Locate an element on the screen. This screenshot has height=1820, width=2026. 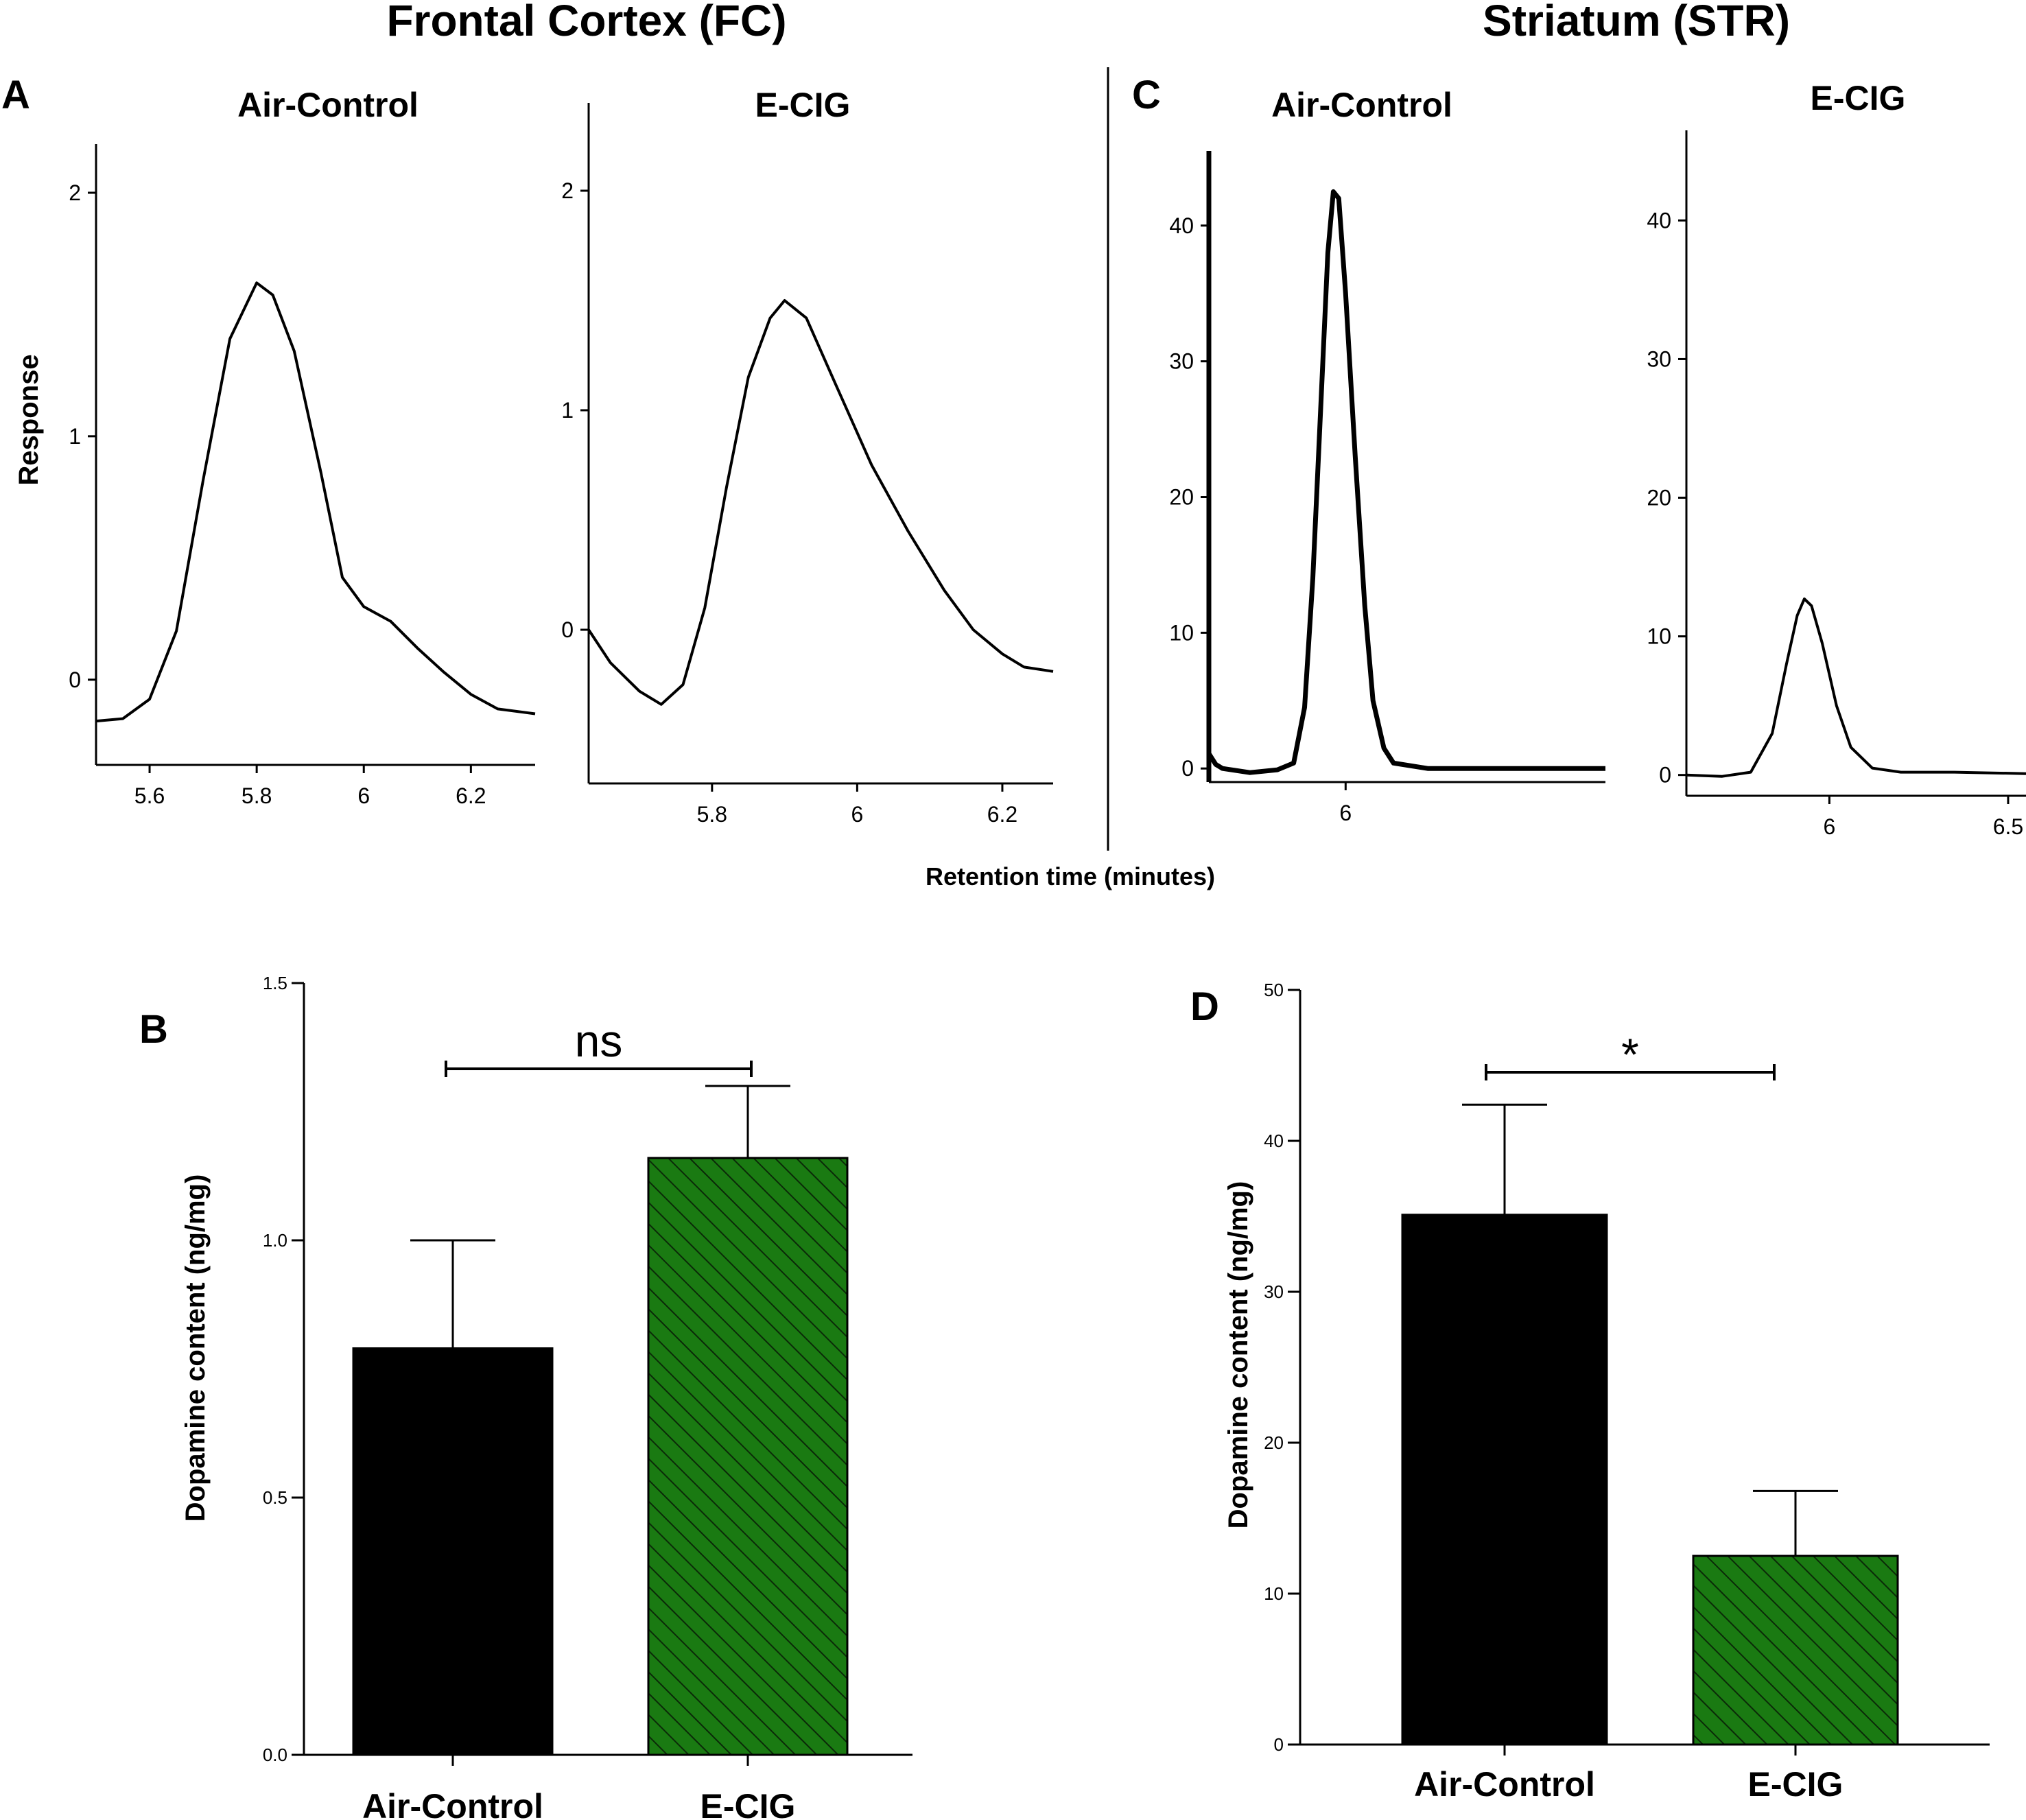
panel-letter-d: D is located at coordinates (1204, 1006).